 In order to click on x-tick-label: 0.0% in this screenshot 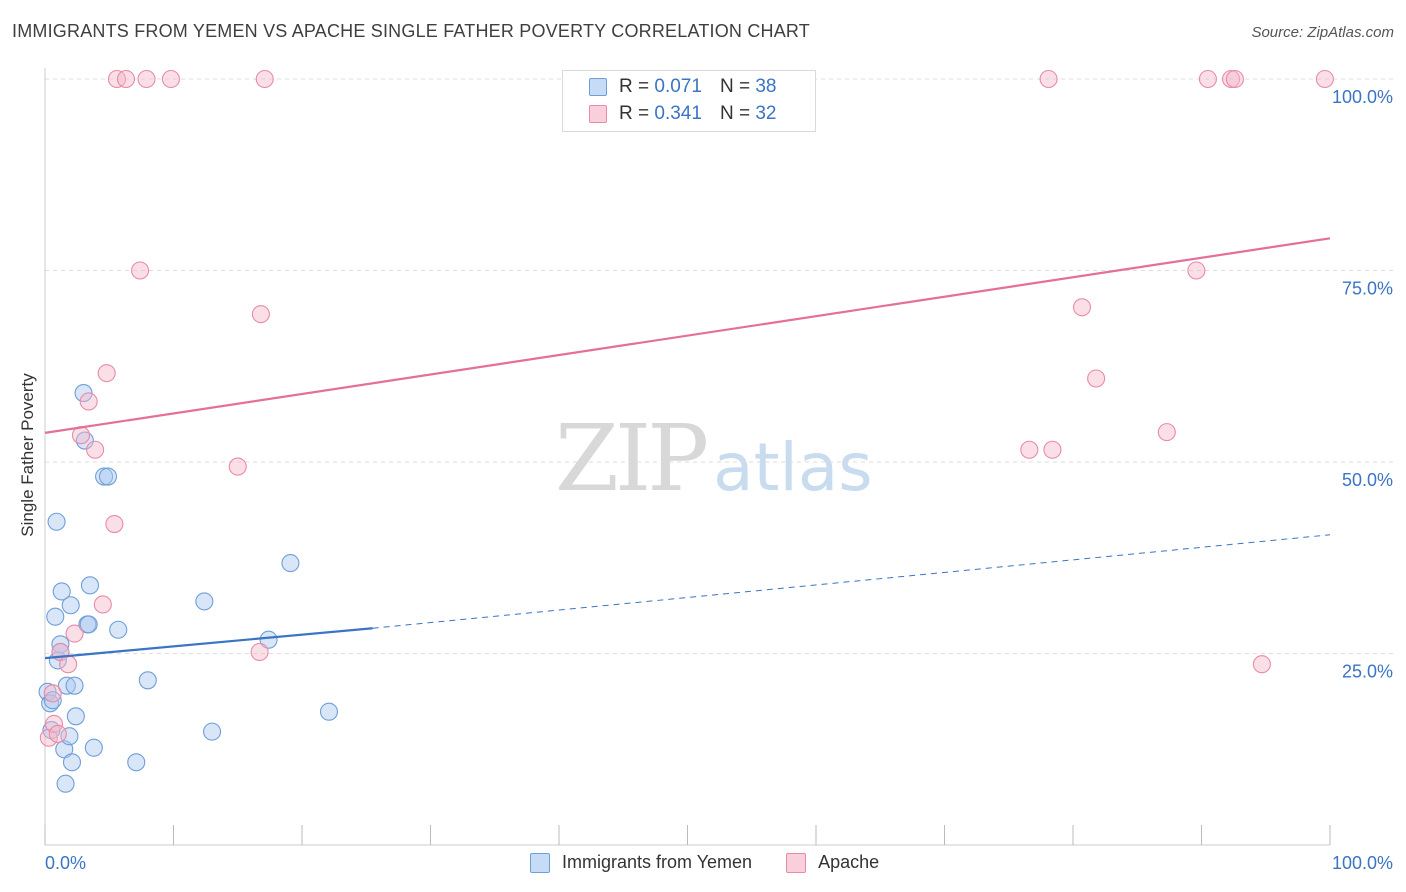, I will do `click(65, 863)`.